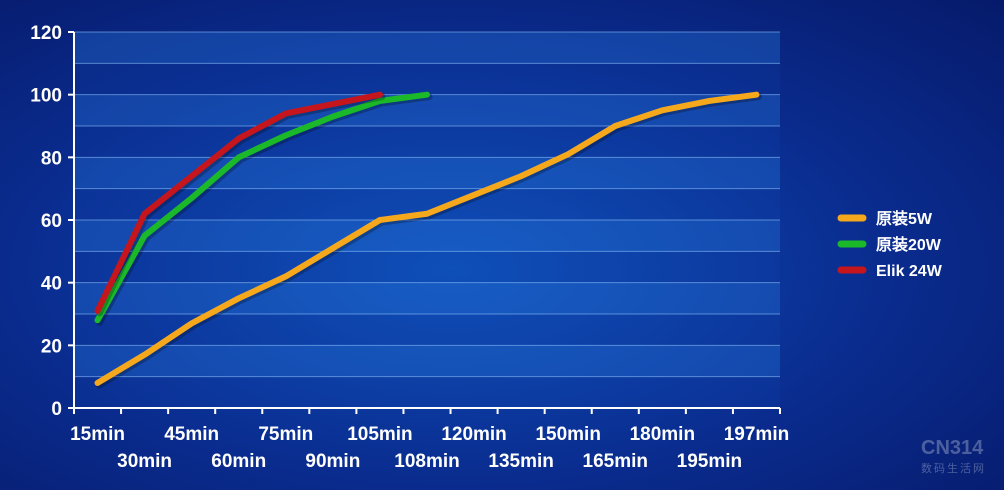  Describe the element at coordinates (520, 461) in the screenshot. I see `x-tick-label: 135min` at that location.